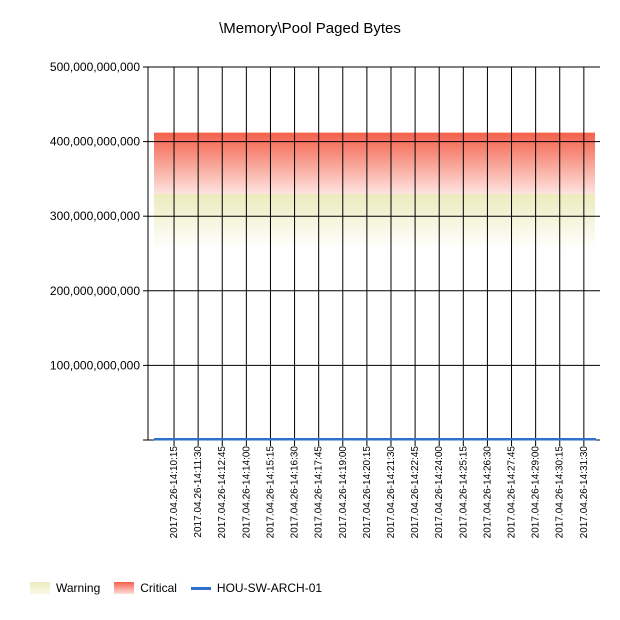  Describe the element at coordinates (158, 588) in the screenshot. I see `legend-label-critical: Critical` at that location.